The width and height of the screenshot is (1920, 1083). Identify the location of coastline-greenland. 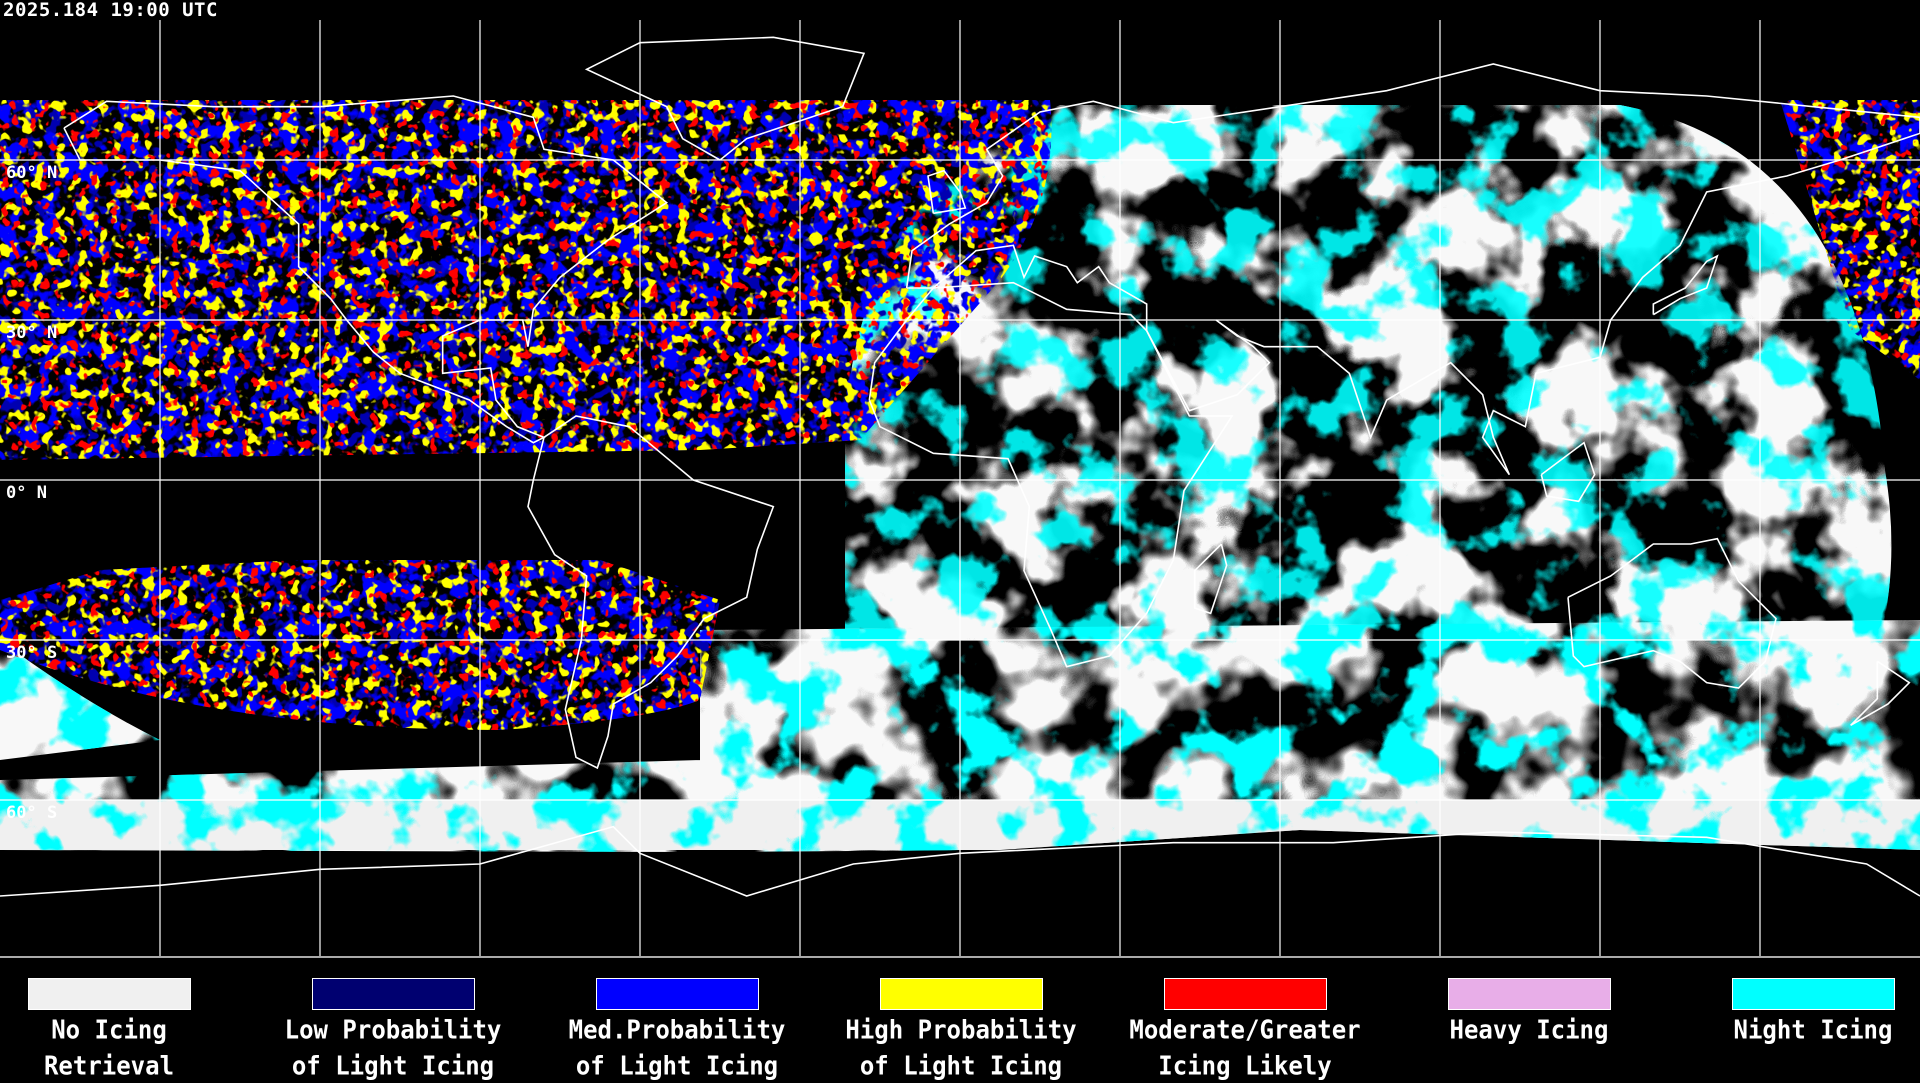
(725, 98).